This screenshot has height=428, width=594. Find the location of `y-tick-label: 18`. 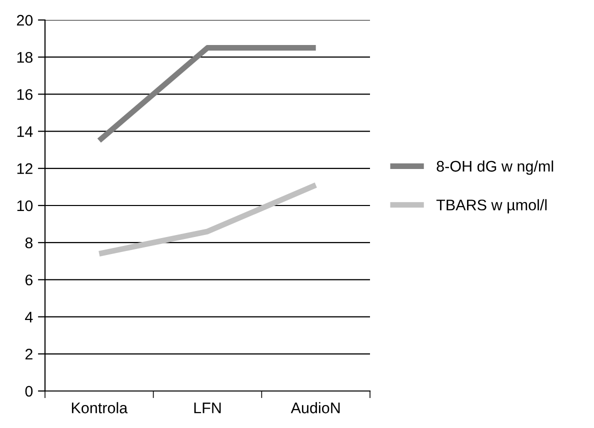

y-tick-label: 18 is located at coordinates (25, 57).